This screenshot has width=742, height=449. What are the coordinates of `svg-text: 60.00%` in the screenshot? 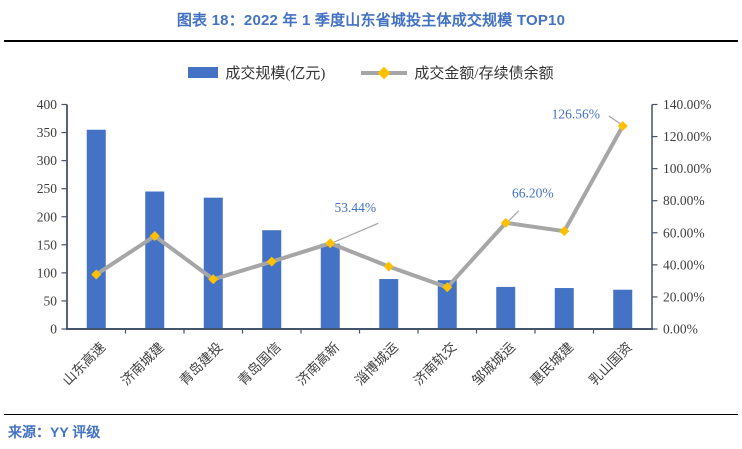 It's located at (684, 232).